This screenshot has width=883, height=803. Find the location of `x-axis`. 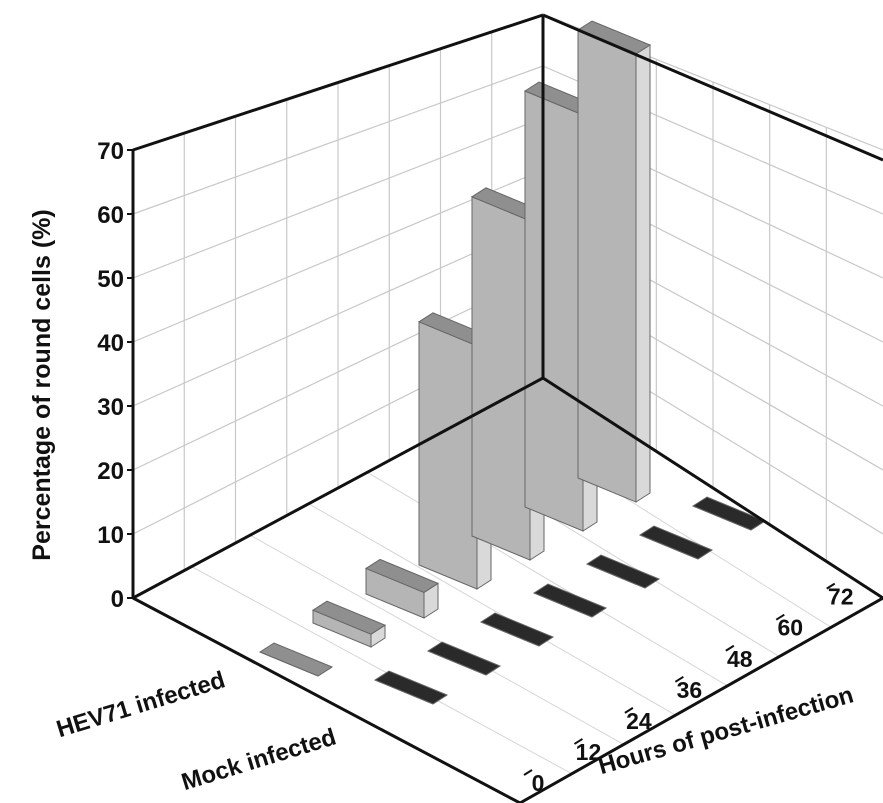

x-axis is located at coordinates (701, 699).